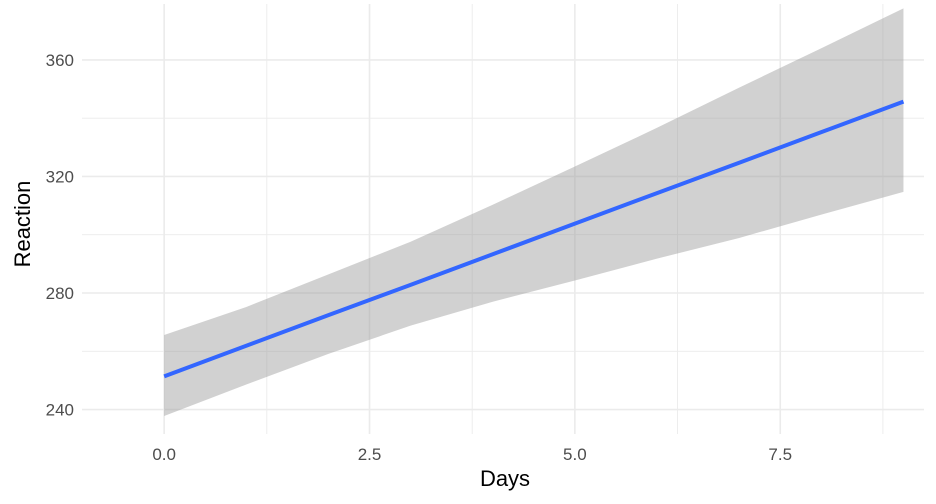  What do you see at coordinates (60, 293) in the screenshot?
I see `y-tick-label: 280` at bounding box center [60, 293].